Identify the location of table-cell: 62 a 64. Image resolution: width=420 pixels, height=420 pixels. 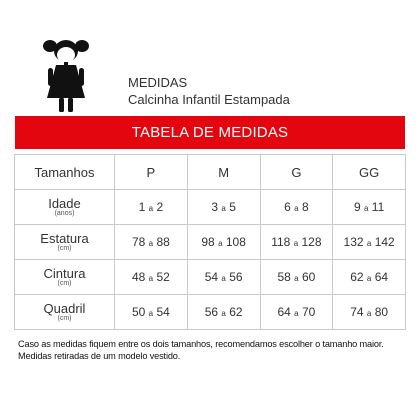
(369, 277).